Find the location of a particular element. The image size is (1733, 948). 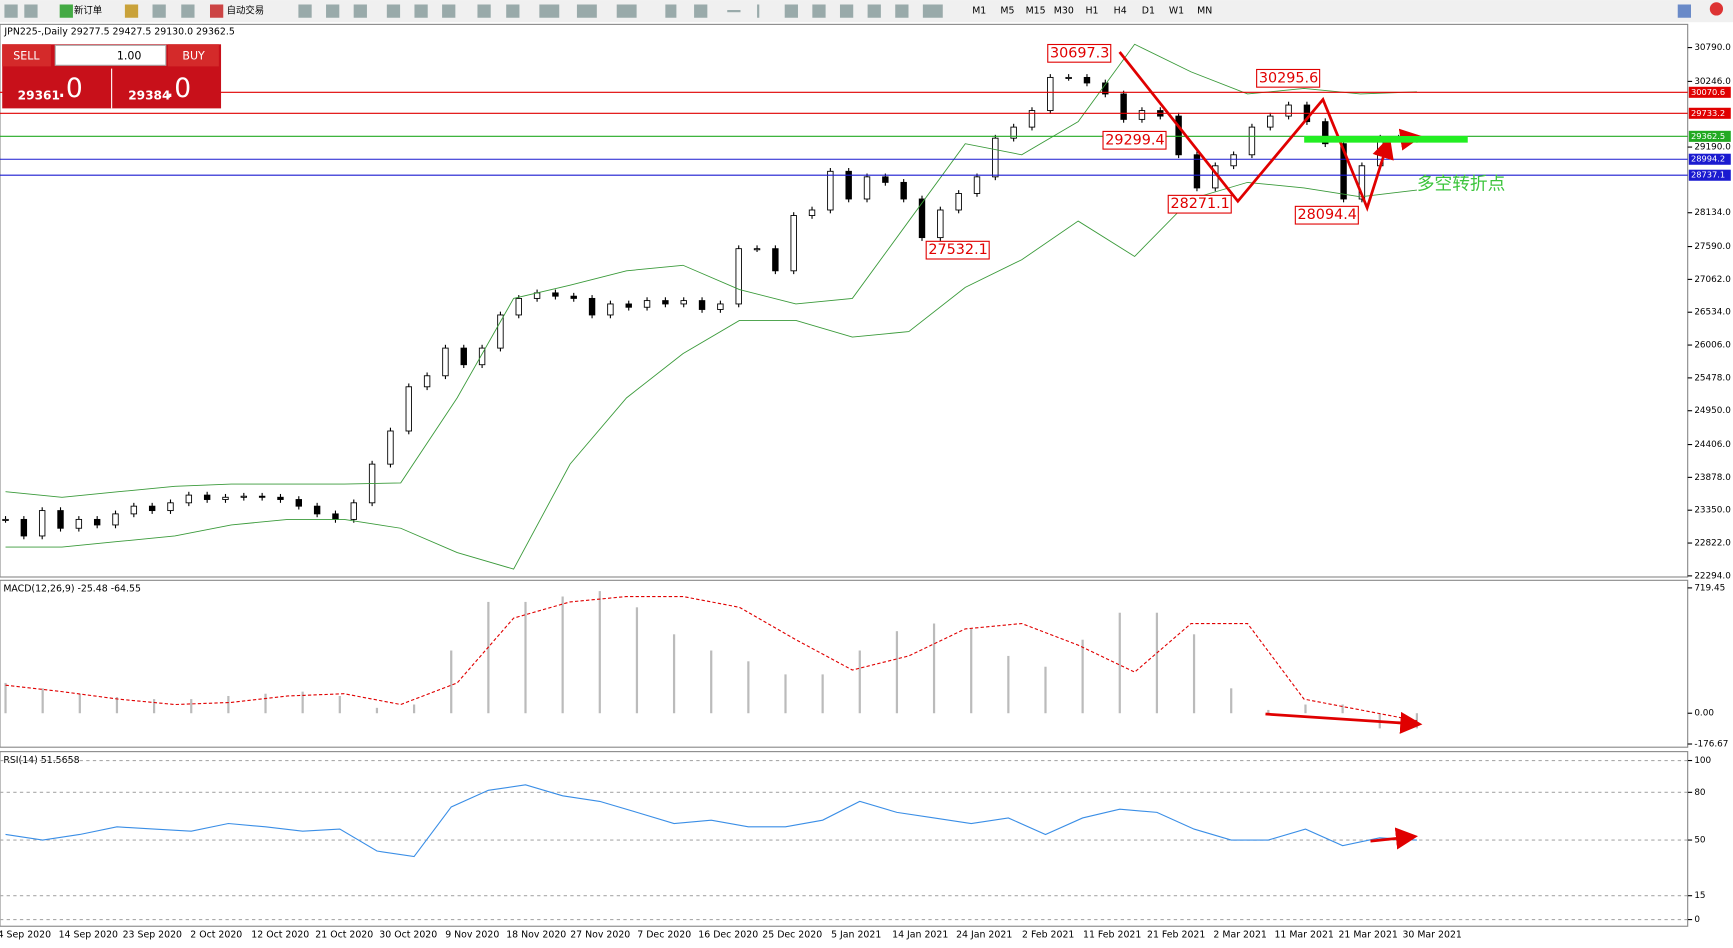

price-tag-label: 30070.6 is located at coordinates (1708, 92).